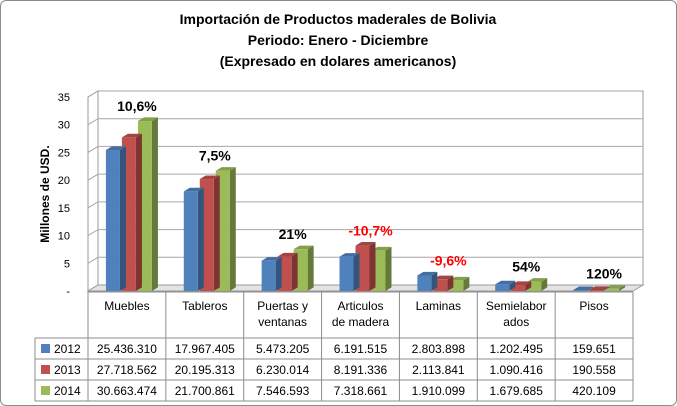 Image resolution: width=677 pixels, height=406 pixels. I want to click on y-axis-title: Millones de USD., so click(45, 193).